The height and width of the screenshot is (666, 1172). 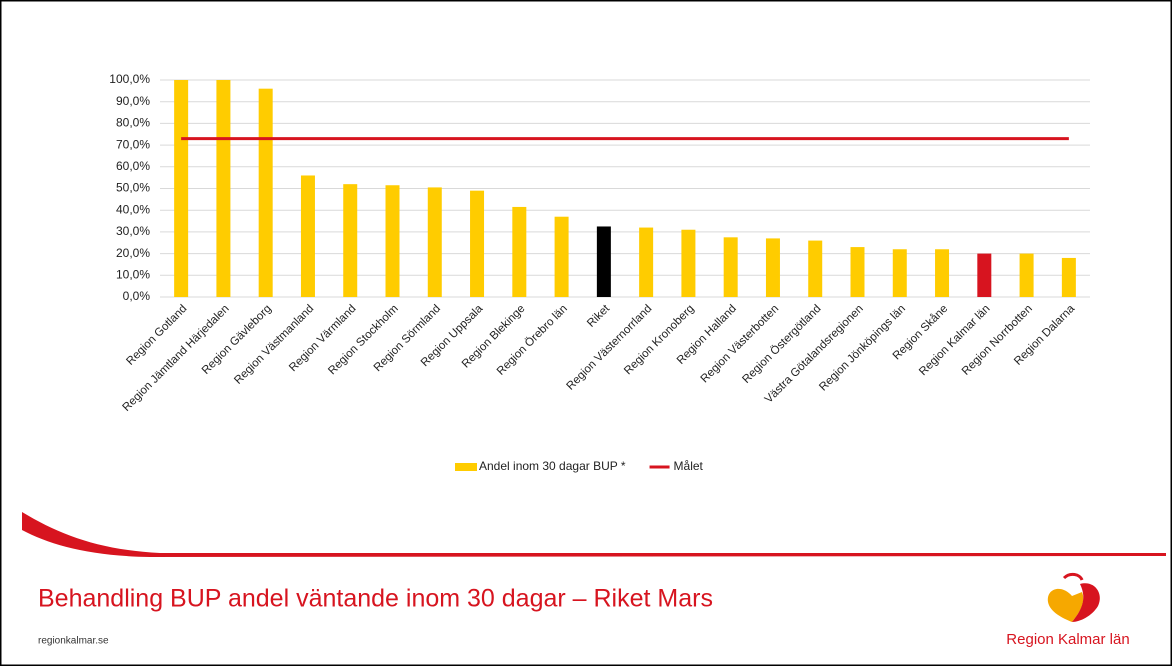 I want to click on website: regionkalmar.se, so click(x=73, y=641).